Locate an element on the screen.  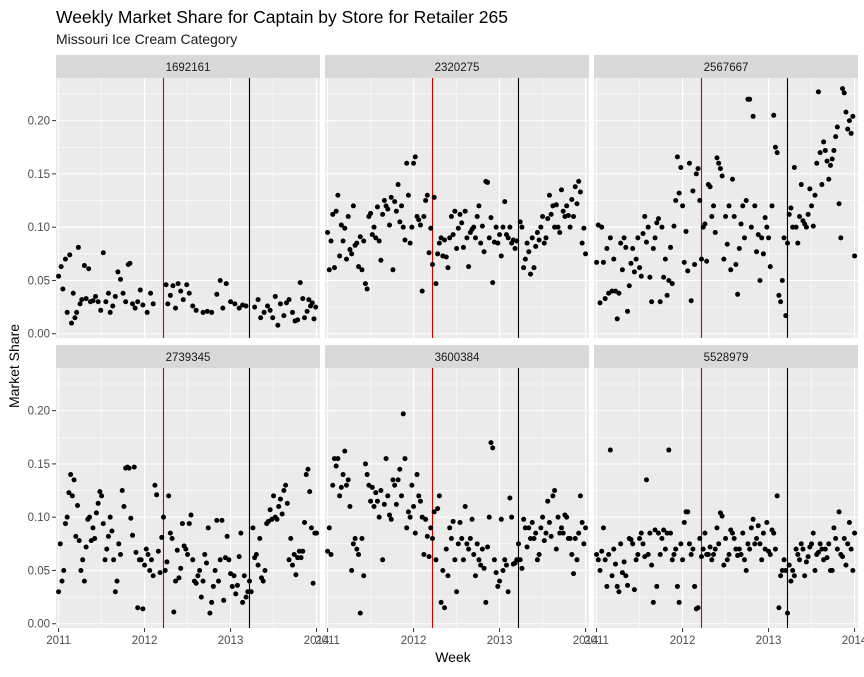
x-tick-label: 2013 is located at coordinates (231, 641).